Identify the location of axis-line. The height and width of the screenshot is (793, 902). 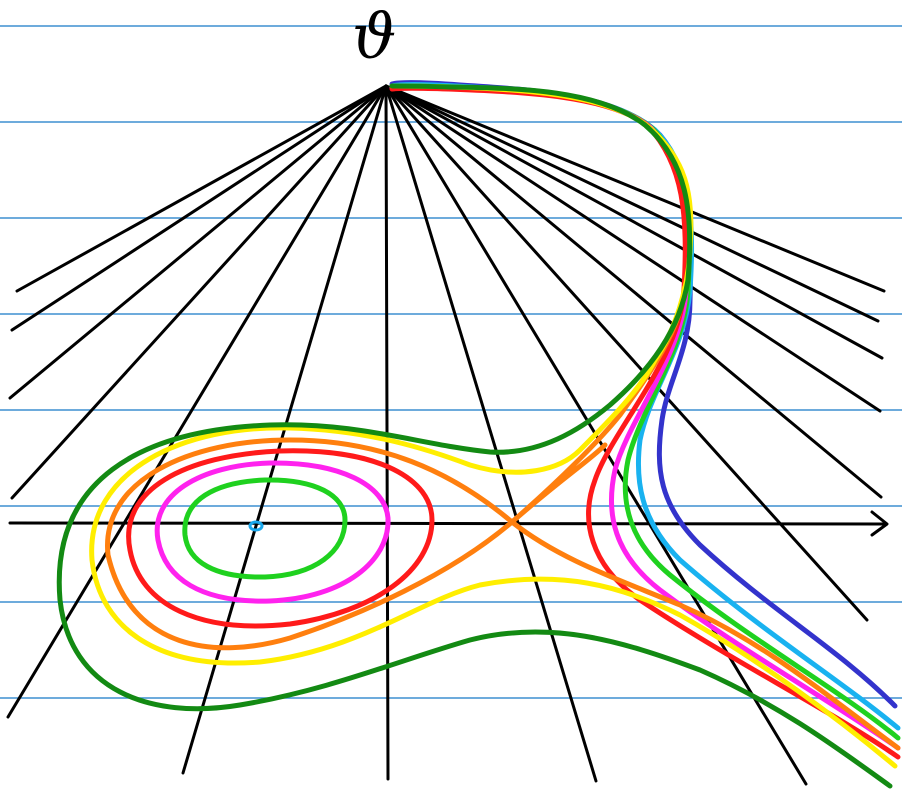
(448, 523).